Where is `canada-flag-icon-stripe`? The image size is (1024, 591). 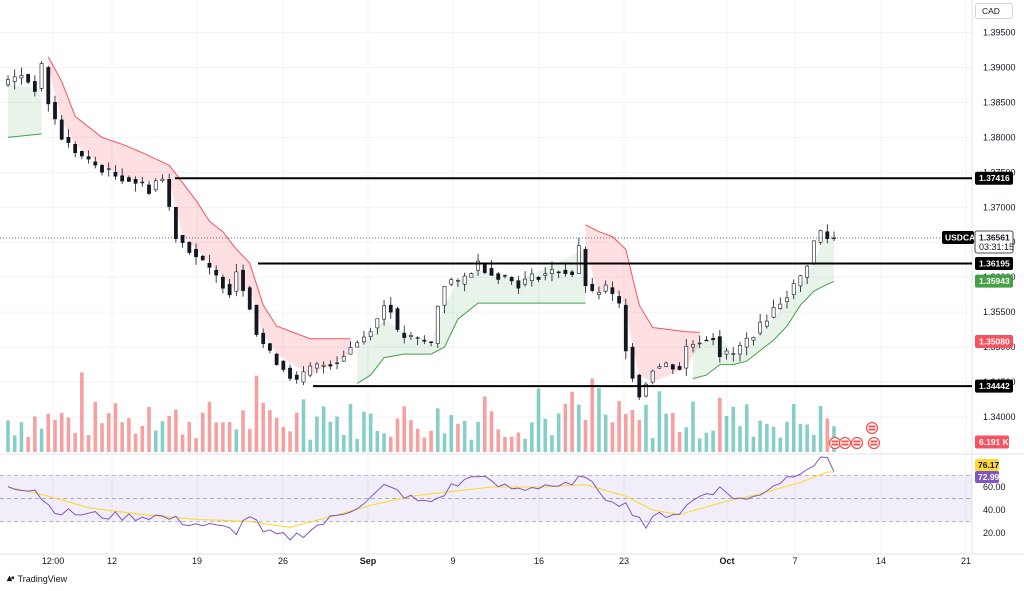
canada-flag-icon-stripe is located at coordinates (872, 428).